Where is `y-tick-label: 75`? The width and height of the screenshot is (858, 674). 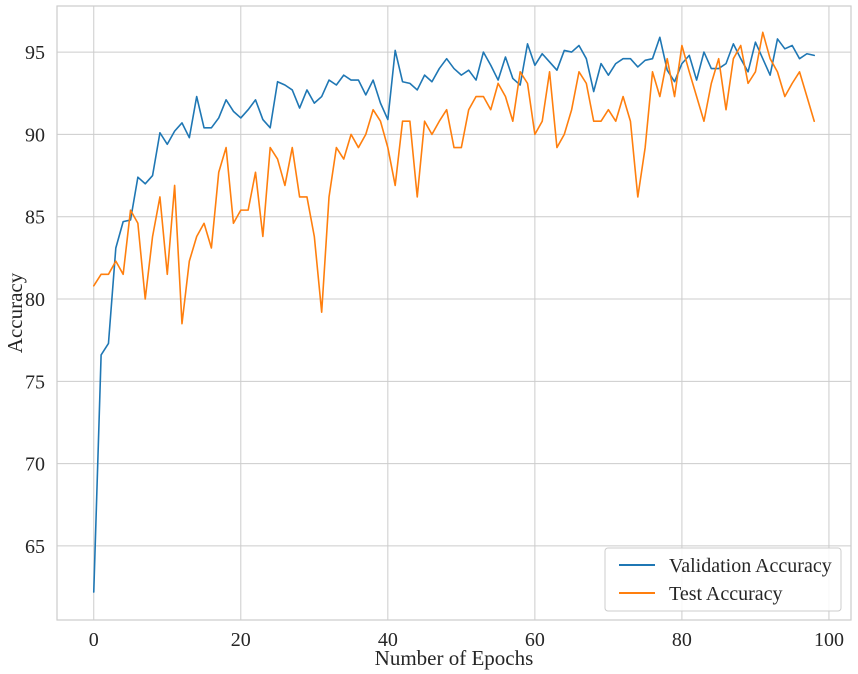 y-tick-label: 75 is located at coordinates (35, 382).